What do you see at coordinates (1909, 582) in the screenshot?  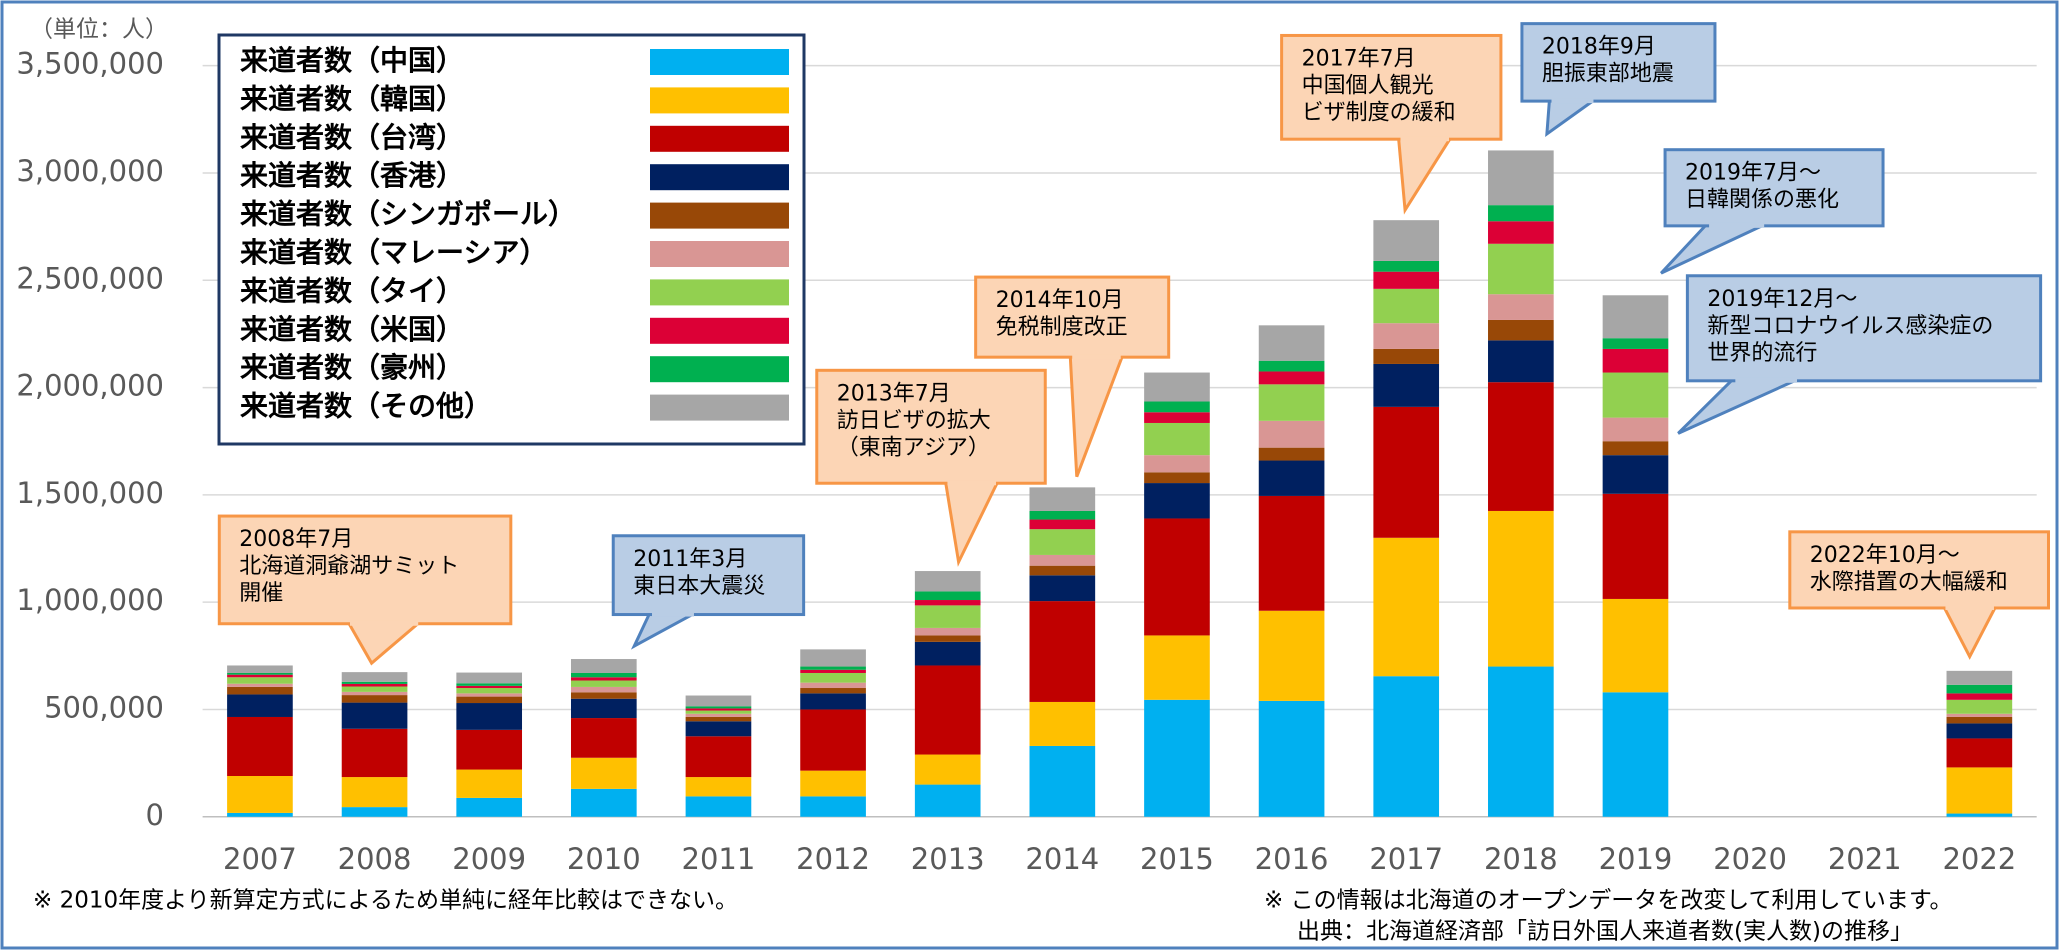 I see `callout-text: 水際措置の大幅緩和` at bounding box center [1909, 582].